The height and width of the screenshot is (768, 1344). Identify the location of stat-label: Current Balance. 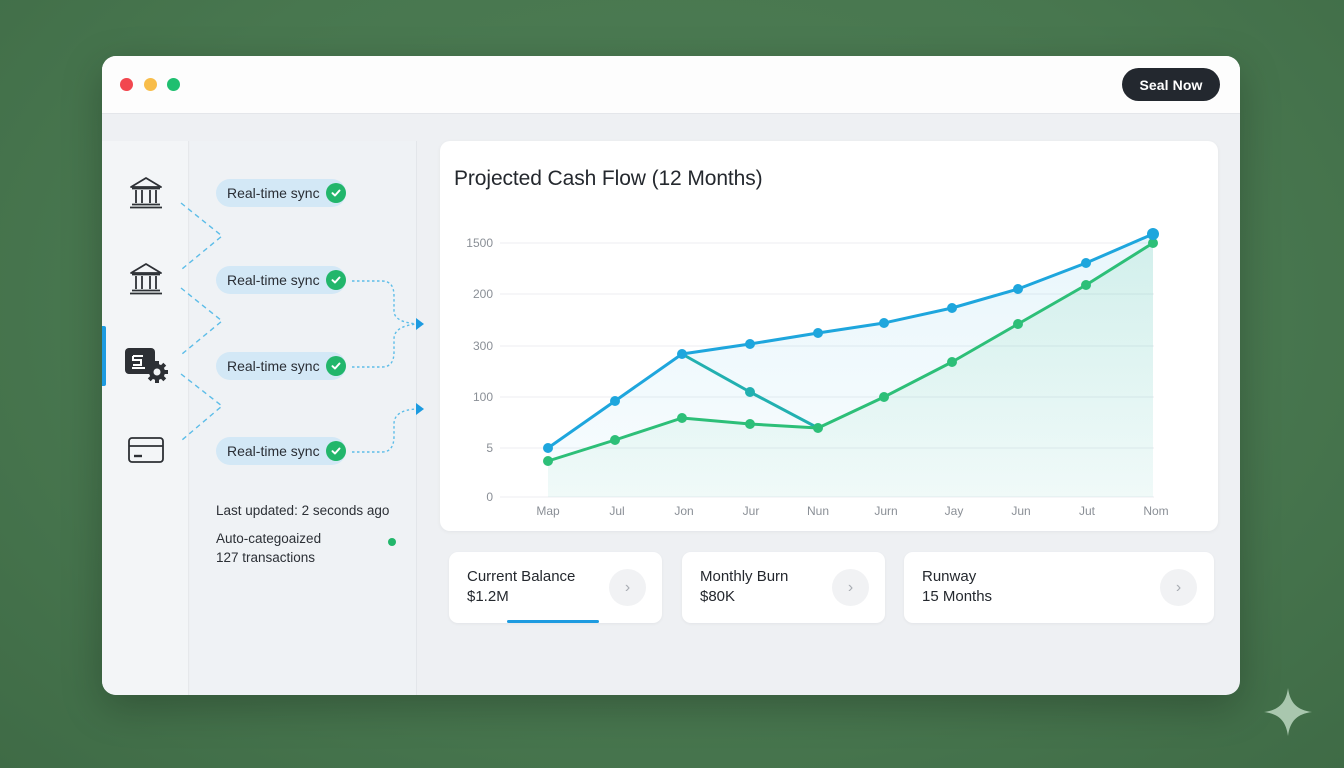
(521, 576).